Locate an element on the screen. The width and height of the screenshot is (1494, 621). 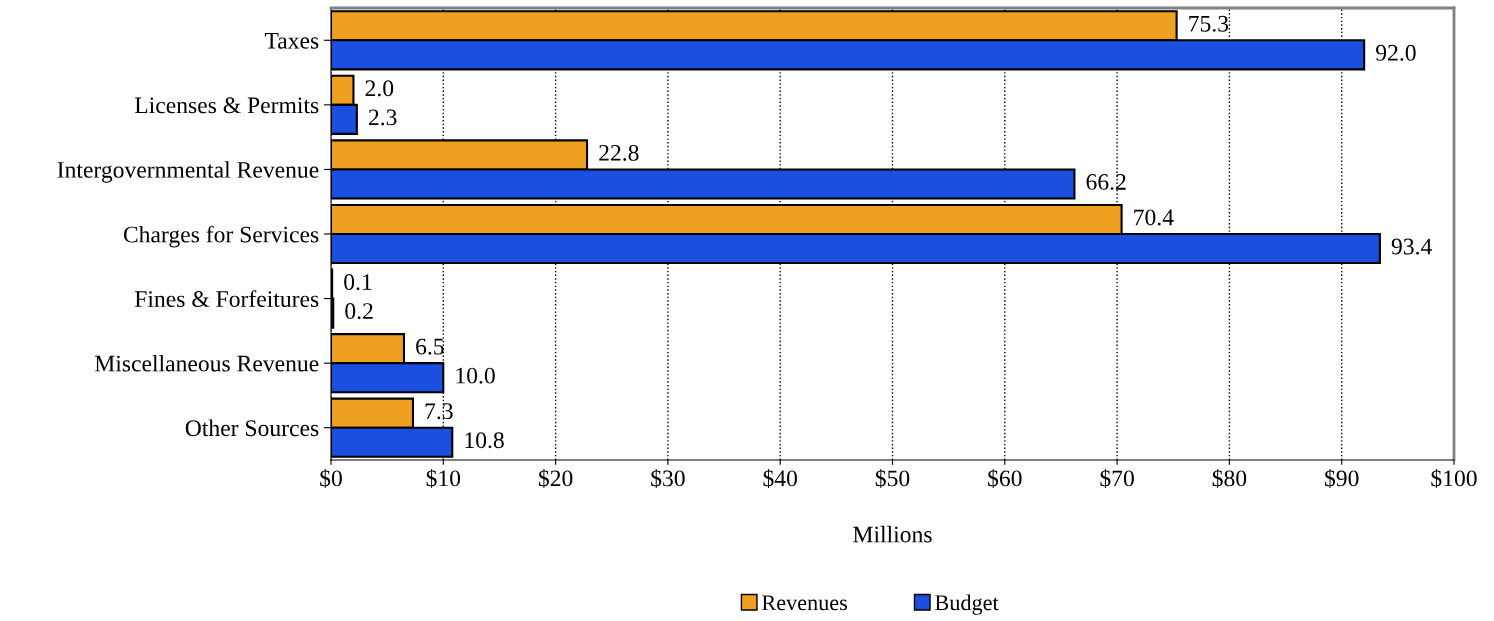
x-tick-label: $70 is located at coordinates (1117, 478).